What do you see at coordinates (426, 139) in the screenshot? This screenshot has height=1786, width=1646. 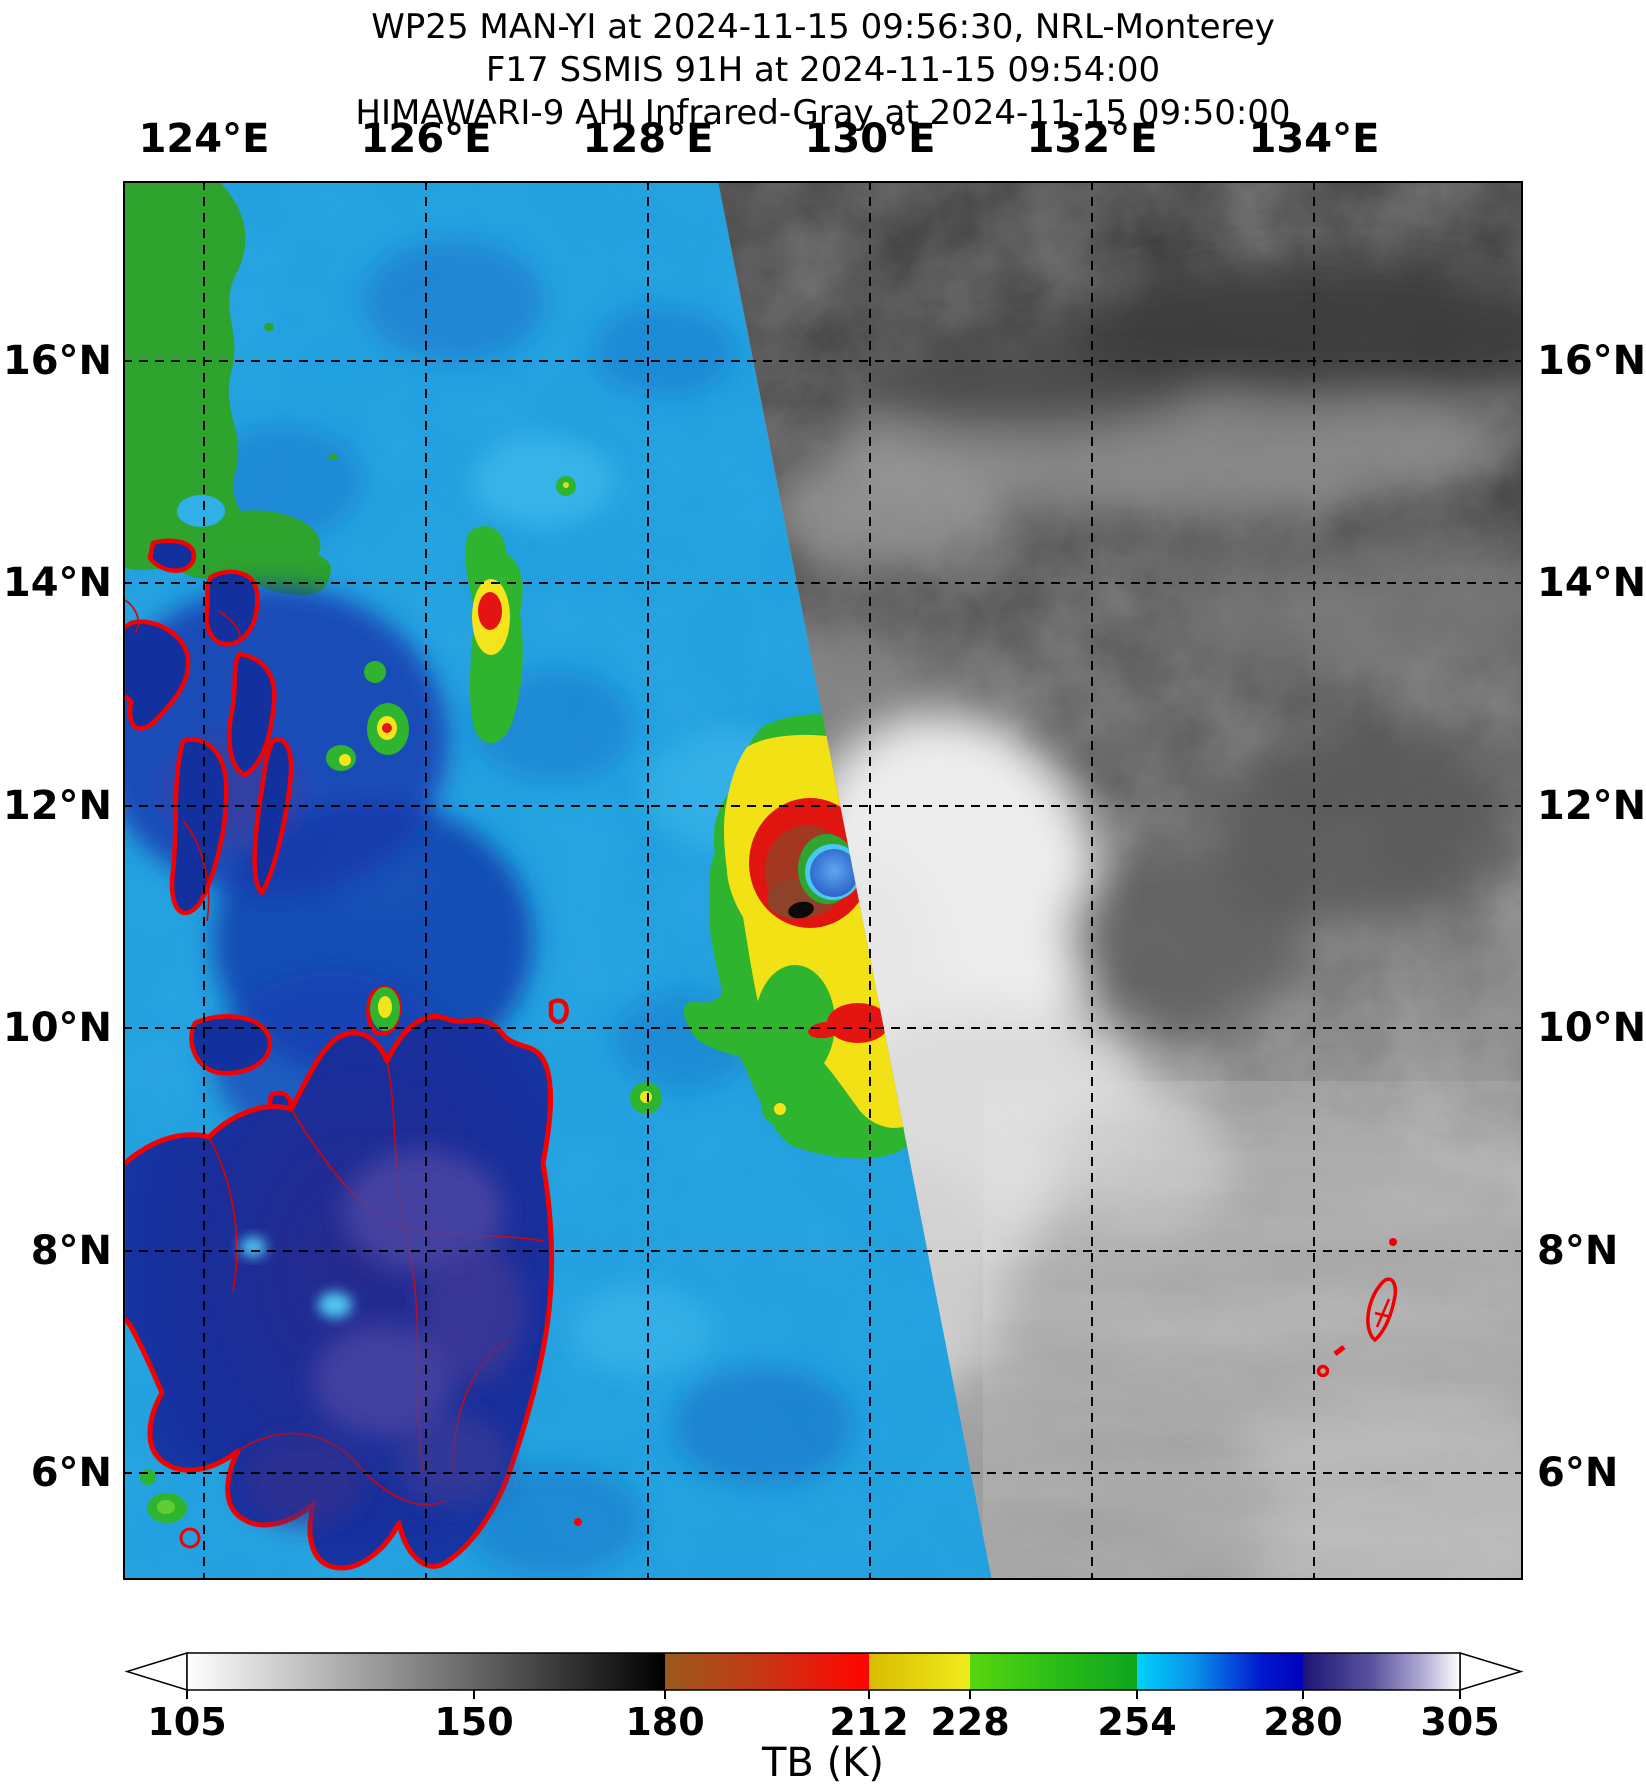 I see `lon-label-126e: 126°E` at bounding box center [426, 139].